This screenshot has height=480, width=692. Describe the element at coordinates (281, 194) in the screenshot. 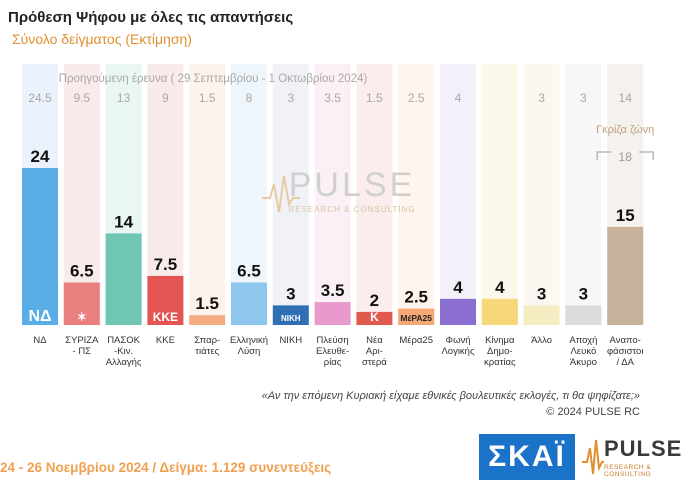

I see `watermark-wave-icon` at that location.